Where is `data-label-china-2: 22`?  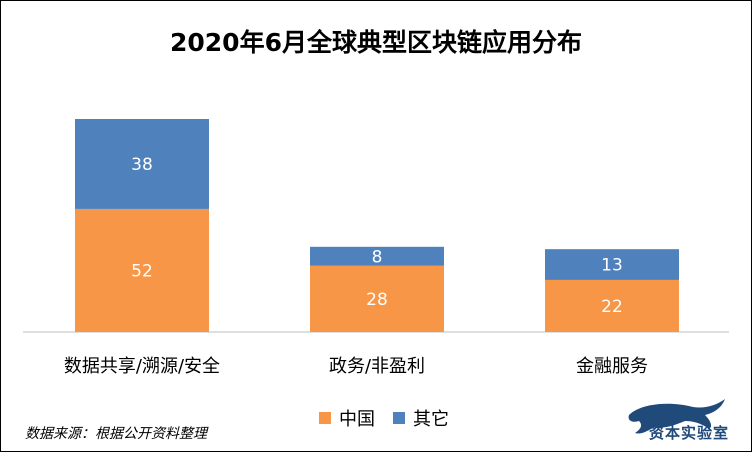 data-label-china-2: 22 is located at coordinates (612, 307).